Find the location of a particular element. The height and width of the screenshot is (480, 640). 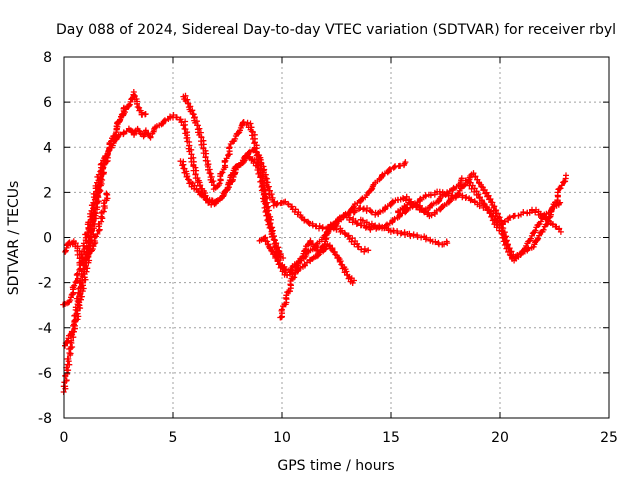

y-tick-label: -4 is located at coordinates (45, 329).